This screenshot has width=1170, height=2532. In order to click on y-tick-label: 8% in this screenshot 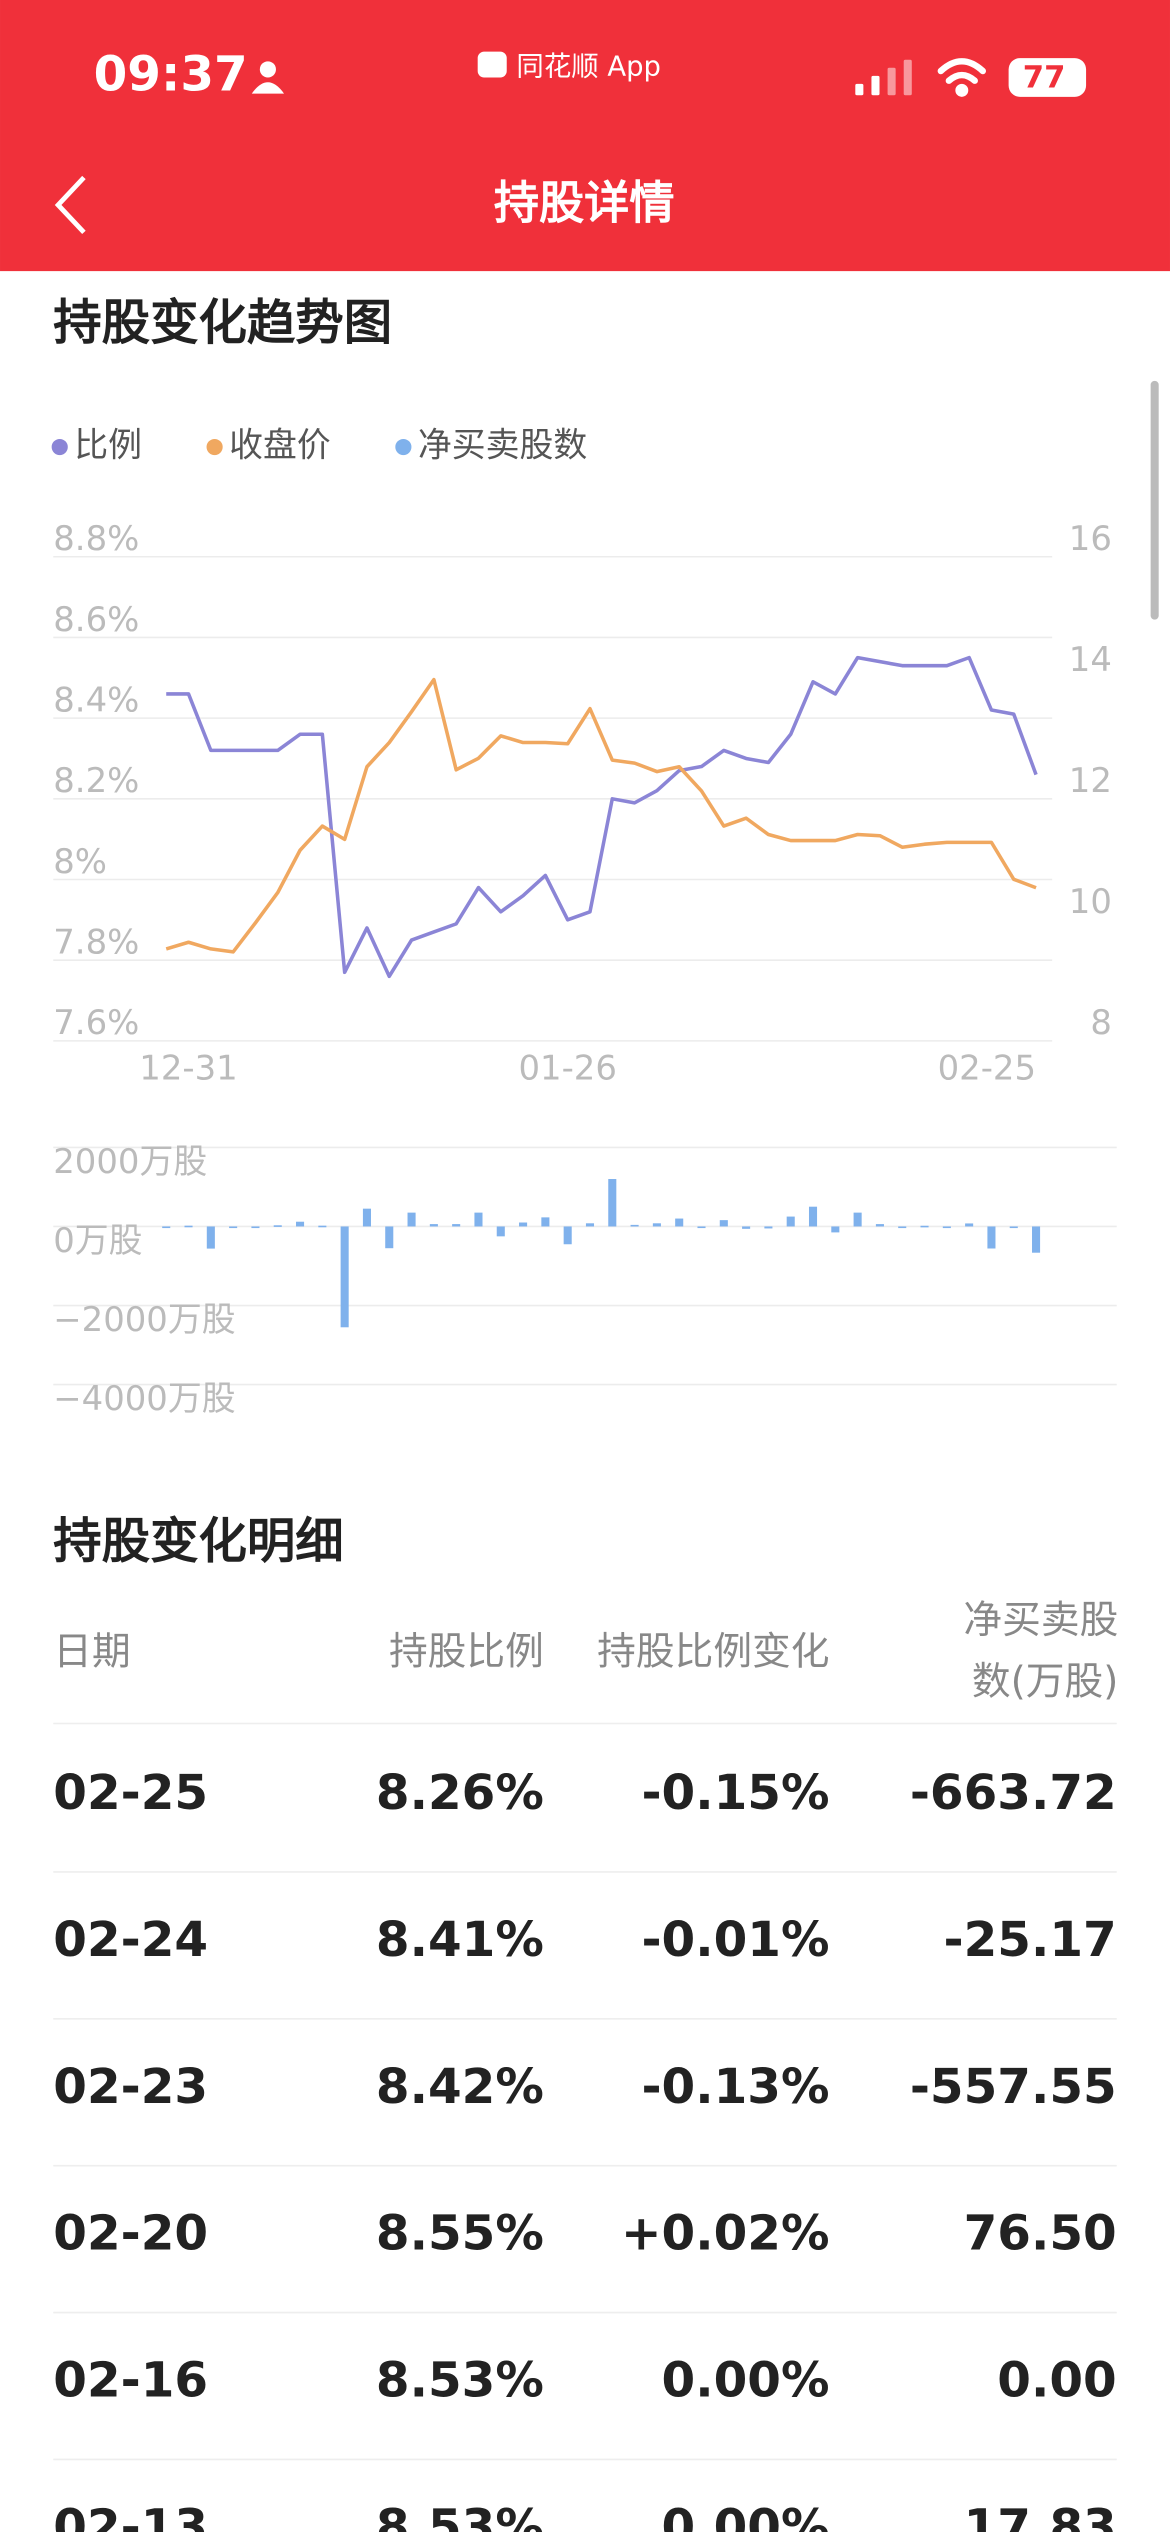, I will do `click(80, 861)`.